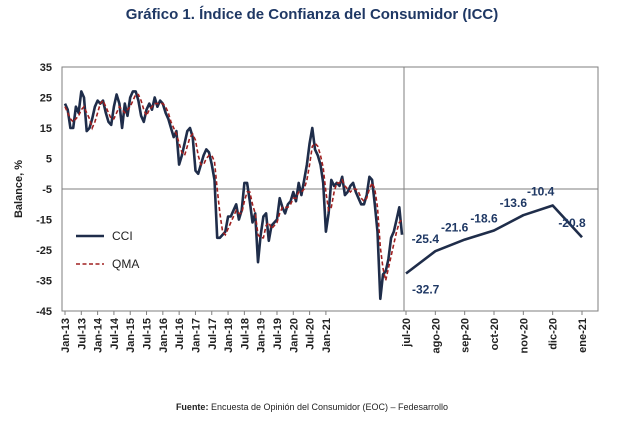 This screenshot has height=426, width=624. I want to click on x-tick-label: ene-21, so click(583, 335).